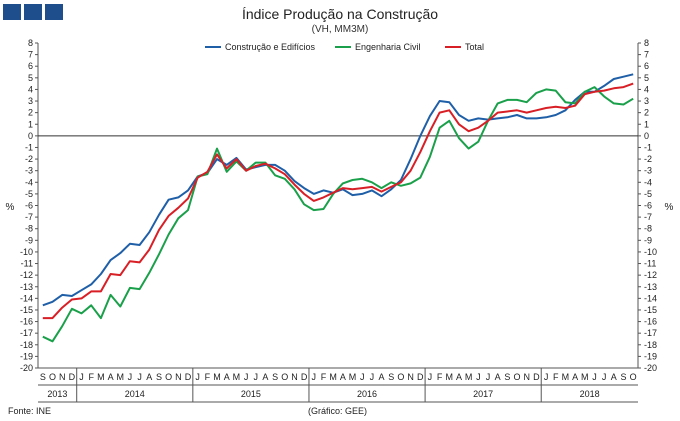 Image resolution: width=680 pixels, height=421 pixels. Describe the element at coordinates (646, 124) in the screenshot. I see `y-tick-label-right: 1` at that location.